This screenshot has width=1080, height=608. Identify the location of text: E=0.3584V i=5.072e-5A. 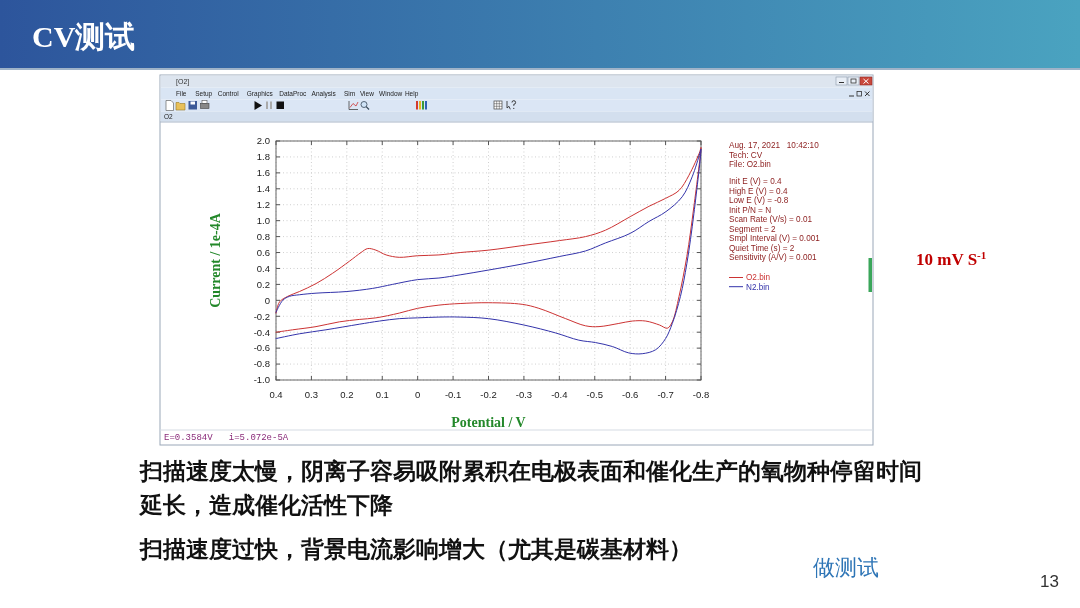
(226, 438).